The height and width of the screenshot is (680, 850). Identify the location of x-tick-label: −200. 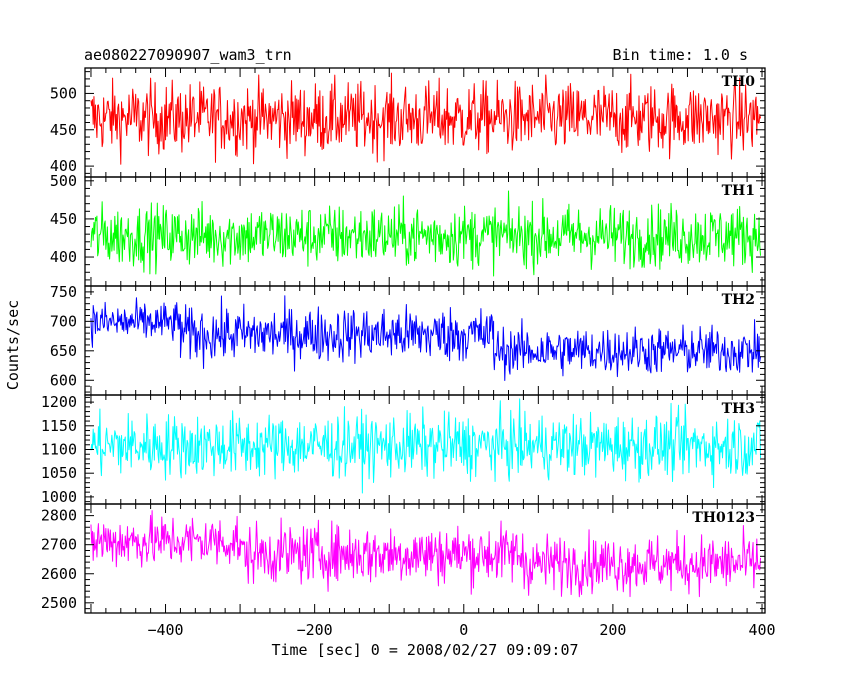
(315, 630).